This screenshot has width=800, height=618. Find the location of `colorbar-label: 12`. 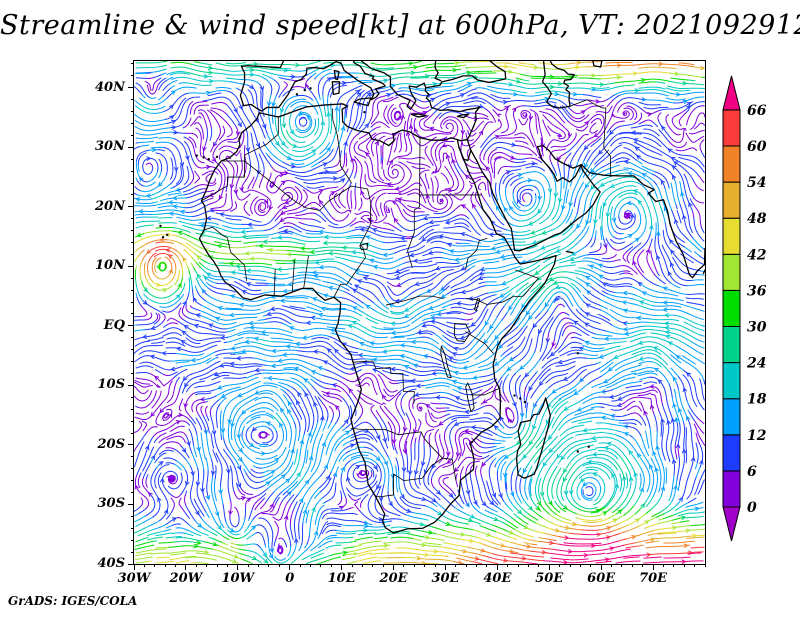

colorbar-label: 12 is located at coordinates (757, 436).